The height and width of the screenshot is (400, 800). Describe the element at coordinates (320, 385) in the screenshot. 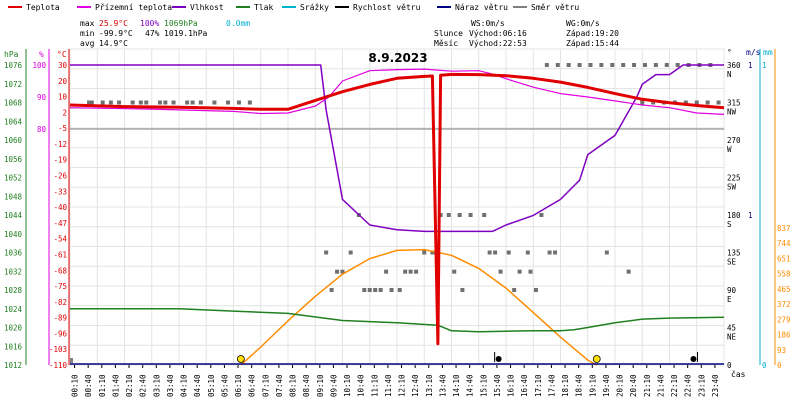

I see `x-tick-label: 09:10` at that location.